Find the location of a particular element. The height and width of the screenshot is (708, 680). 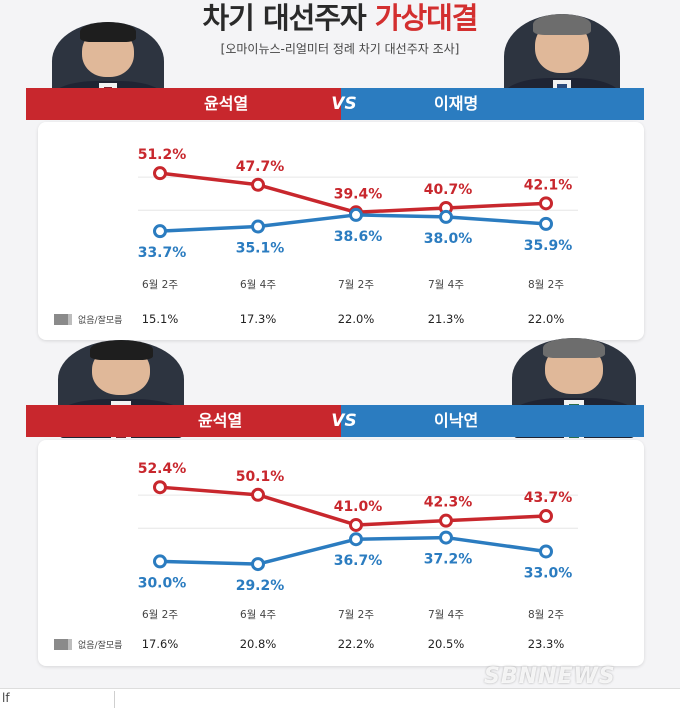

page-subtitle: [오마이뉴스-리얼미터 정례 차기 대선주자 조사] is located at coordinates (340, 49).